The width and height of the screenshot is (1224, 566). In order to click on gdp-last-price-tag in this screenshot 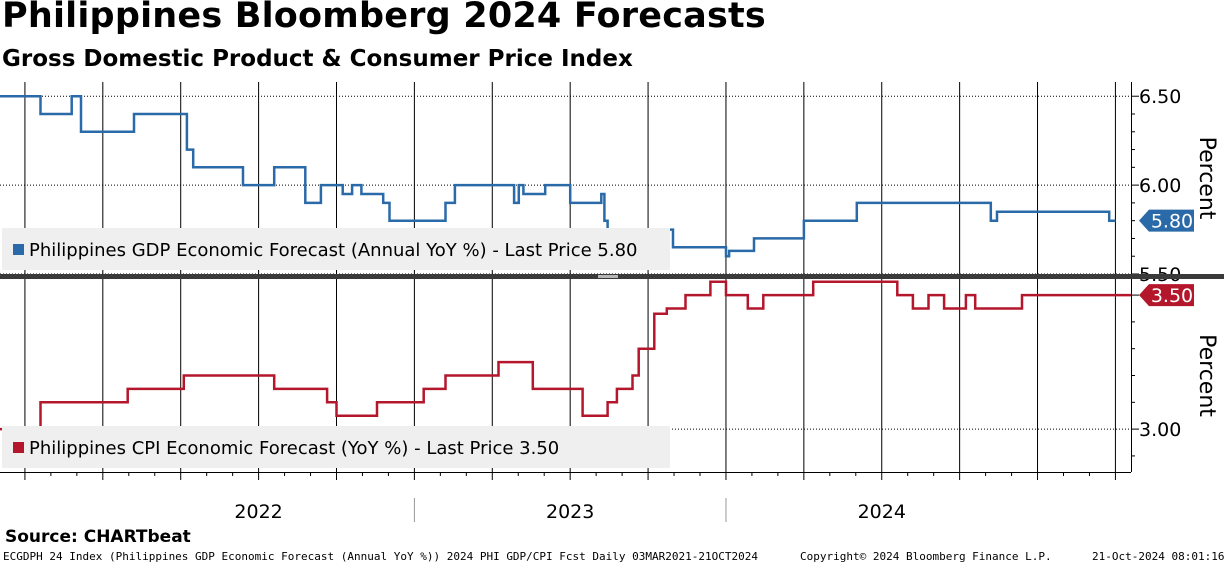, I will do `click(1166, 220)`.